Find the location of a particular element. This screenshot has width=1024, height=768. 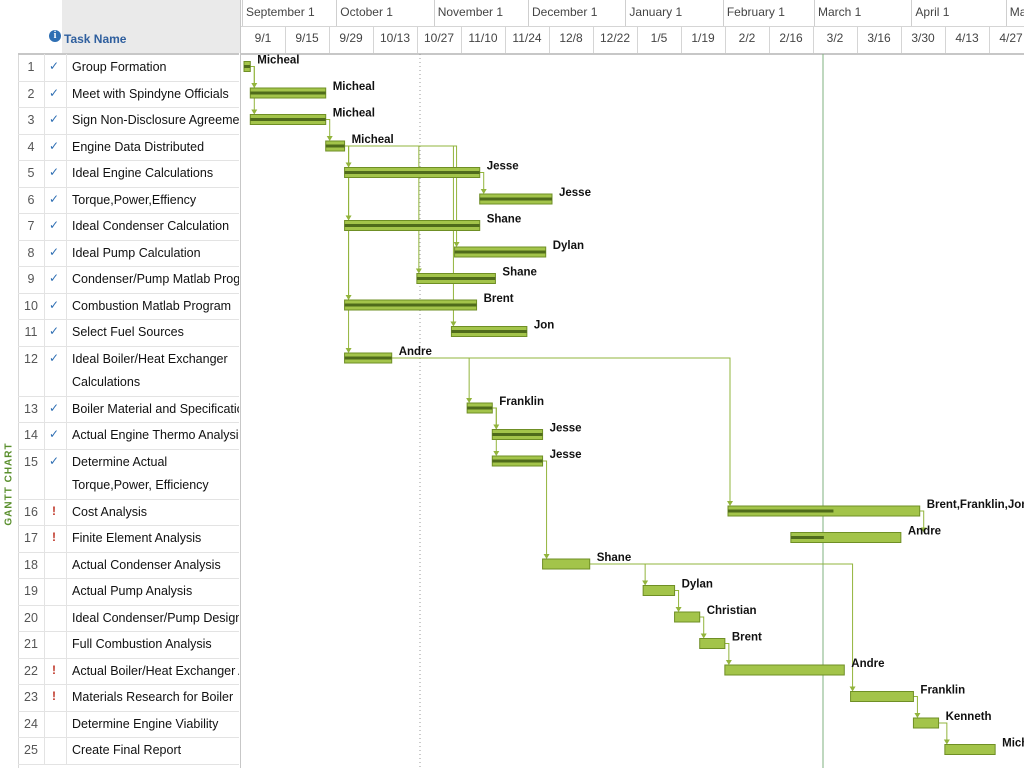

week-label: 9/15 is located at coordinates (307, 38).